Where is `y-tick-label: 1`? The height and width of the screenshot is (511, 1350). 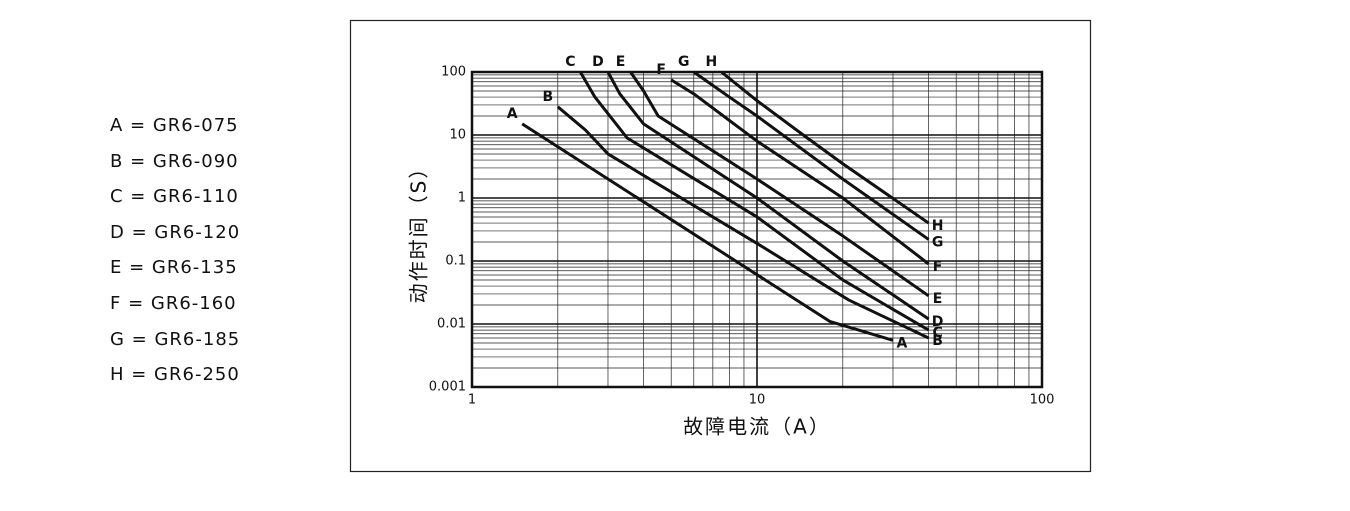
y-tick-label: 1 is located at coordinates (462, 198).